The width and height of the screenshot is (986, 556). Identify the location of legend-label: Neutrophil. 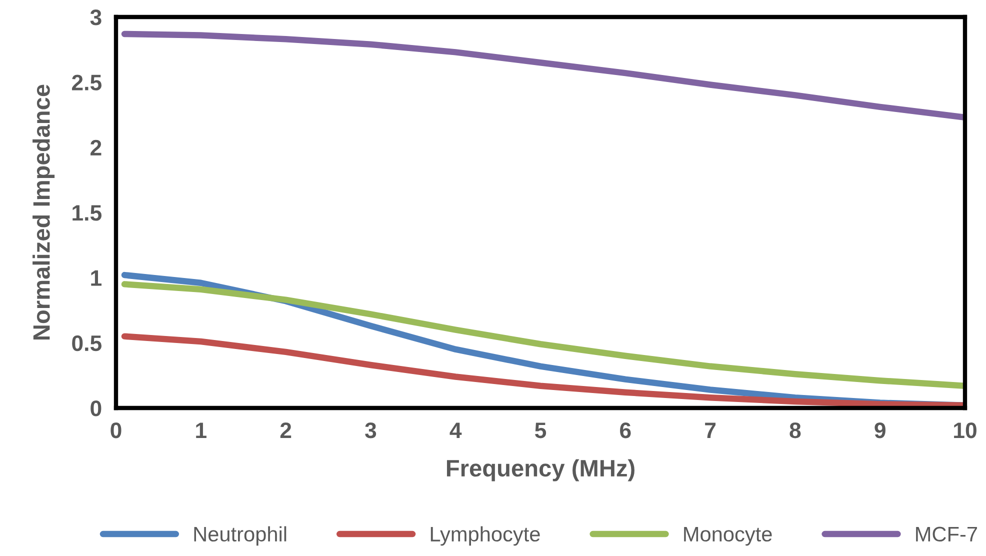
(240, 536).